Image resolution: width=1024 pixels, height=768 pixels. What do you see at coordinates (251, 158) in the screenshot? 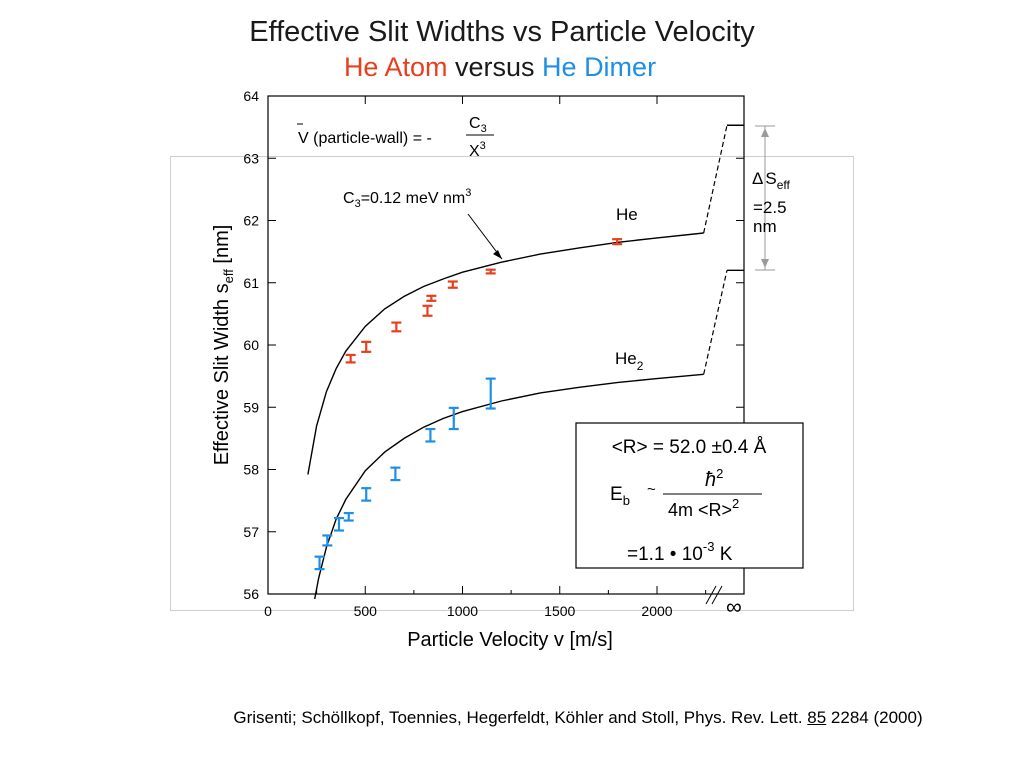
I see `y-tick-label: 63` at bounding box center [251, 158].